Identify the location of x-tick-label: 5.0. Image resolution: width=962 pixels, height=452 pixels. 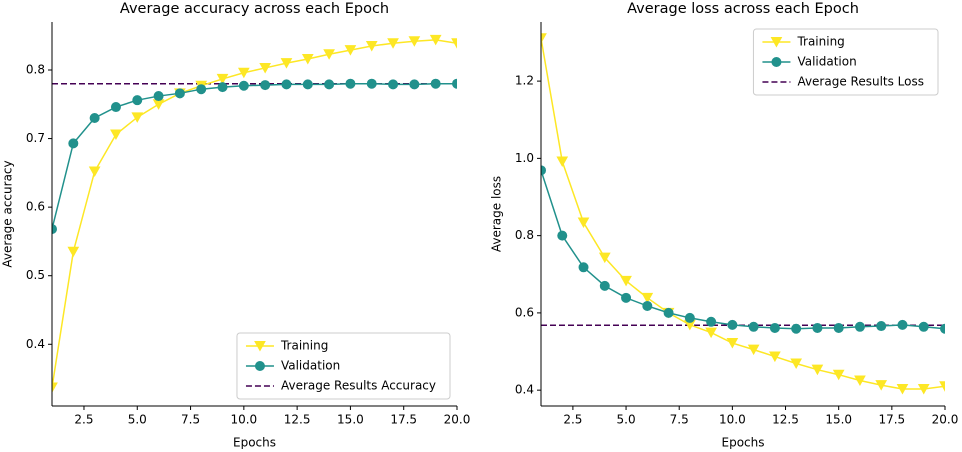
(626, 420).